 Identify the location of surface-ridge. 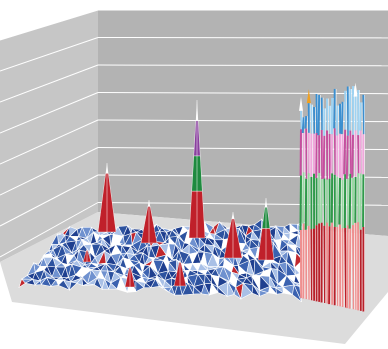
(332, 197).